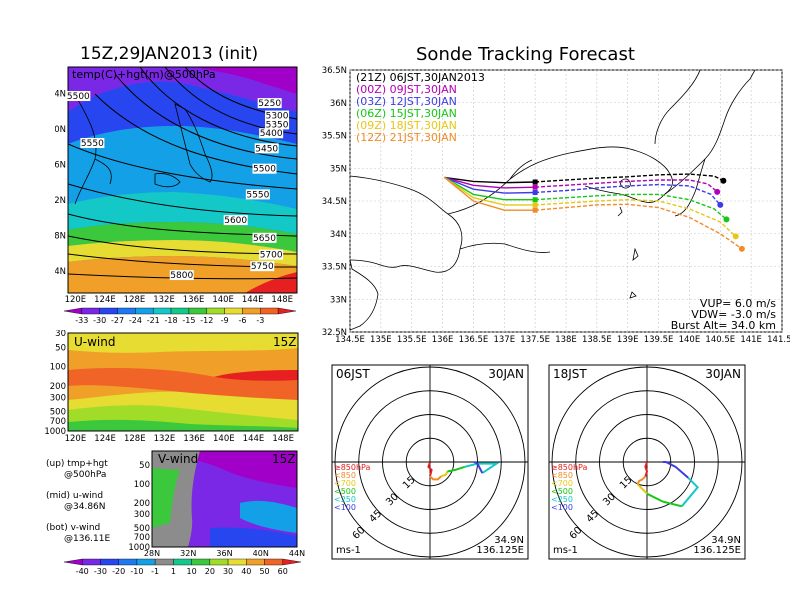  Describe the element at coordinates (253, 300) in the screenshot. I see `map-x-tick-label: 144E` at that location.